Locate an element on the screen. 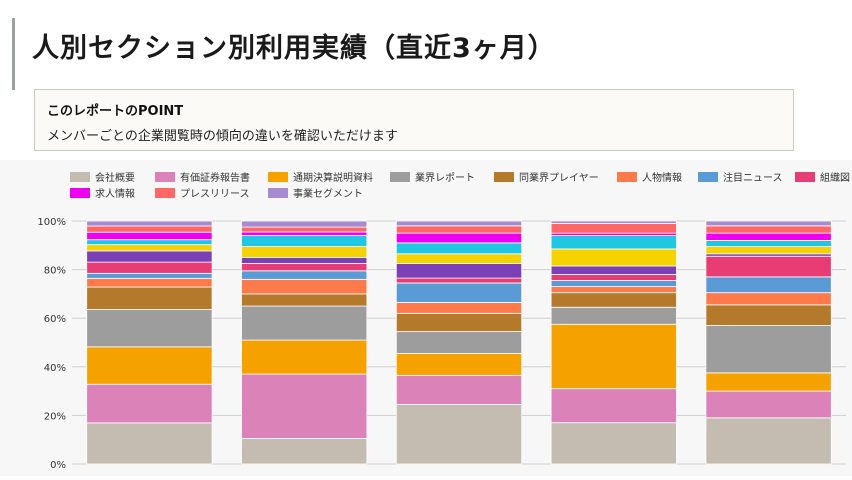 This screenshot has width=852, height=480. y-axis: 0% 20% 40% 60% 80% 100% is located at coordinates (51, 344).